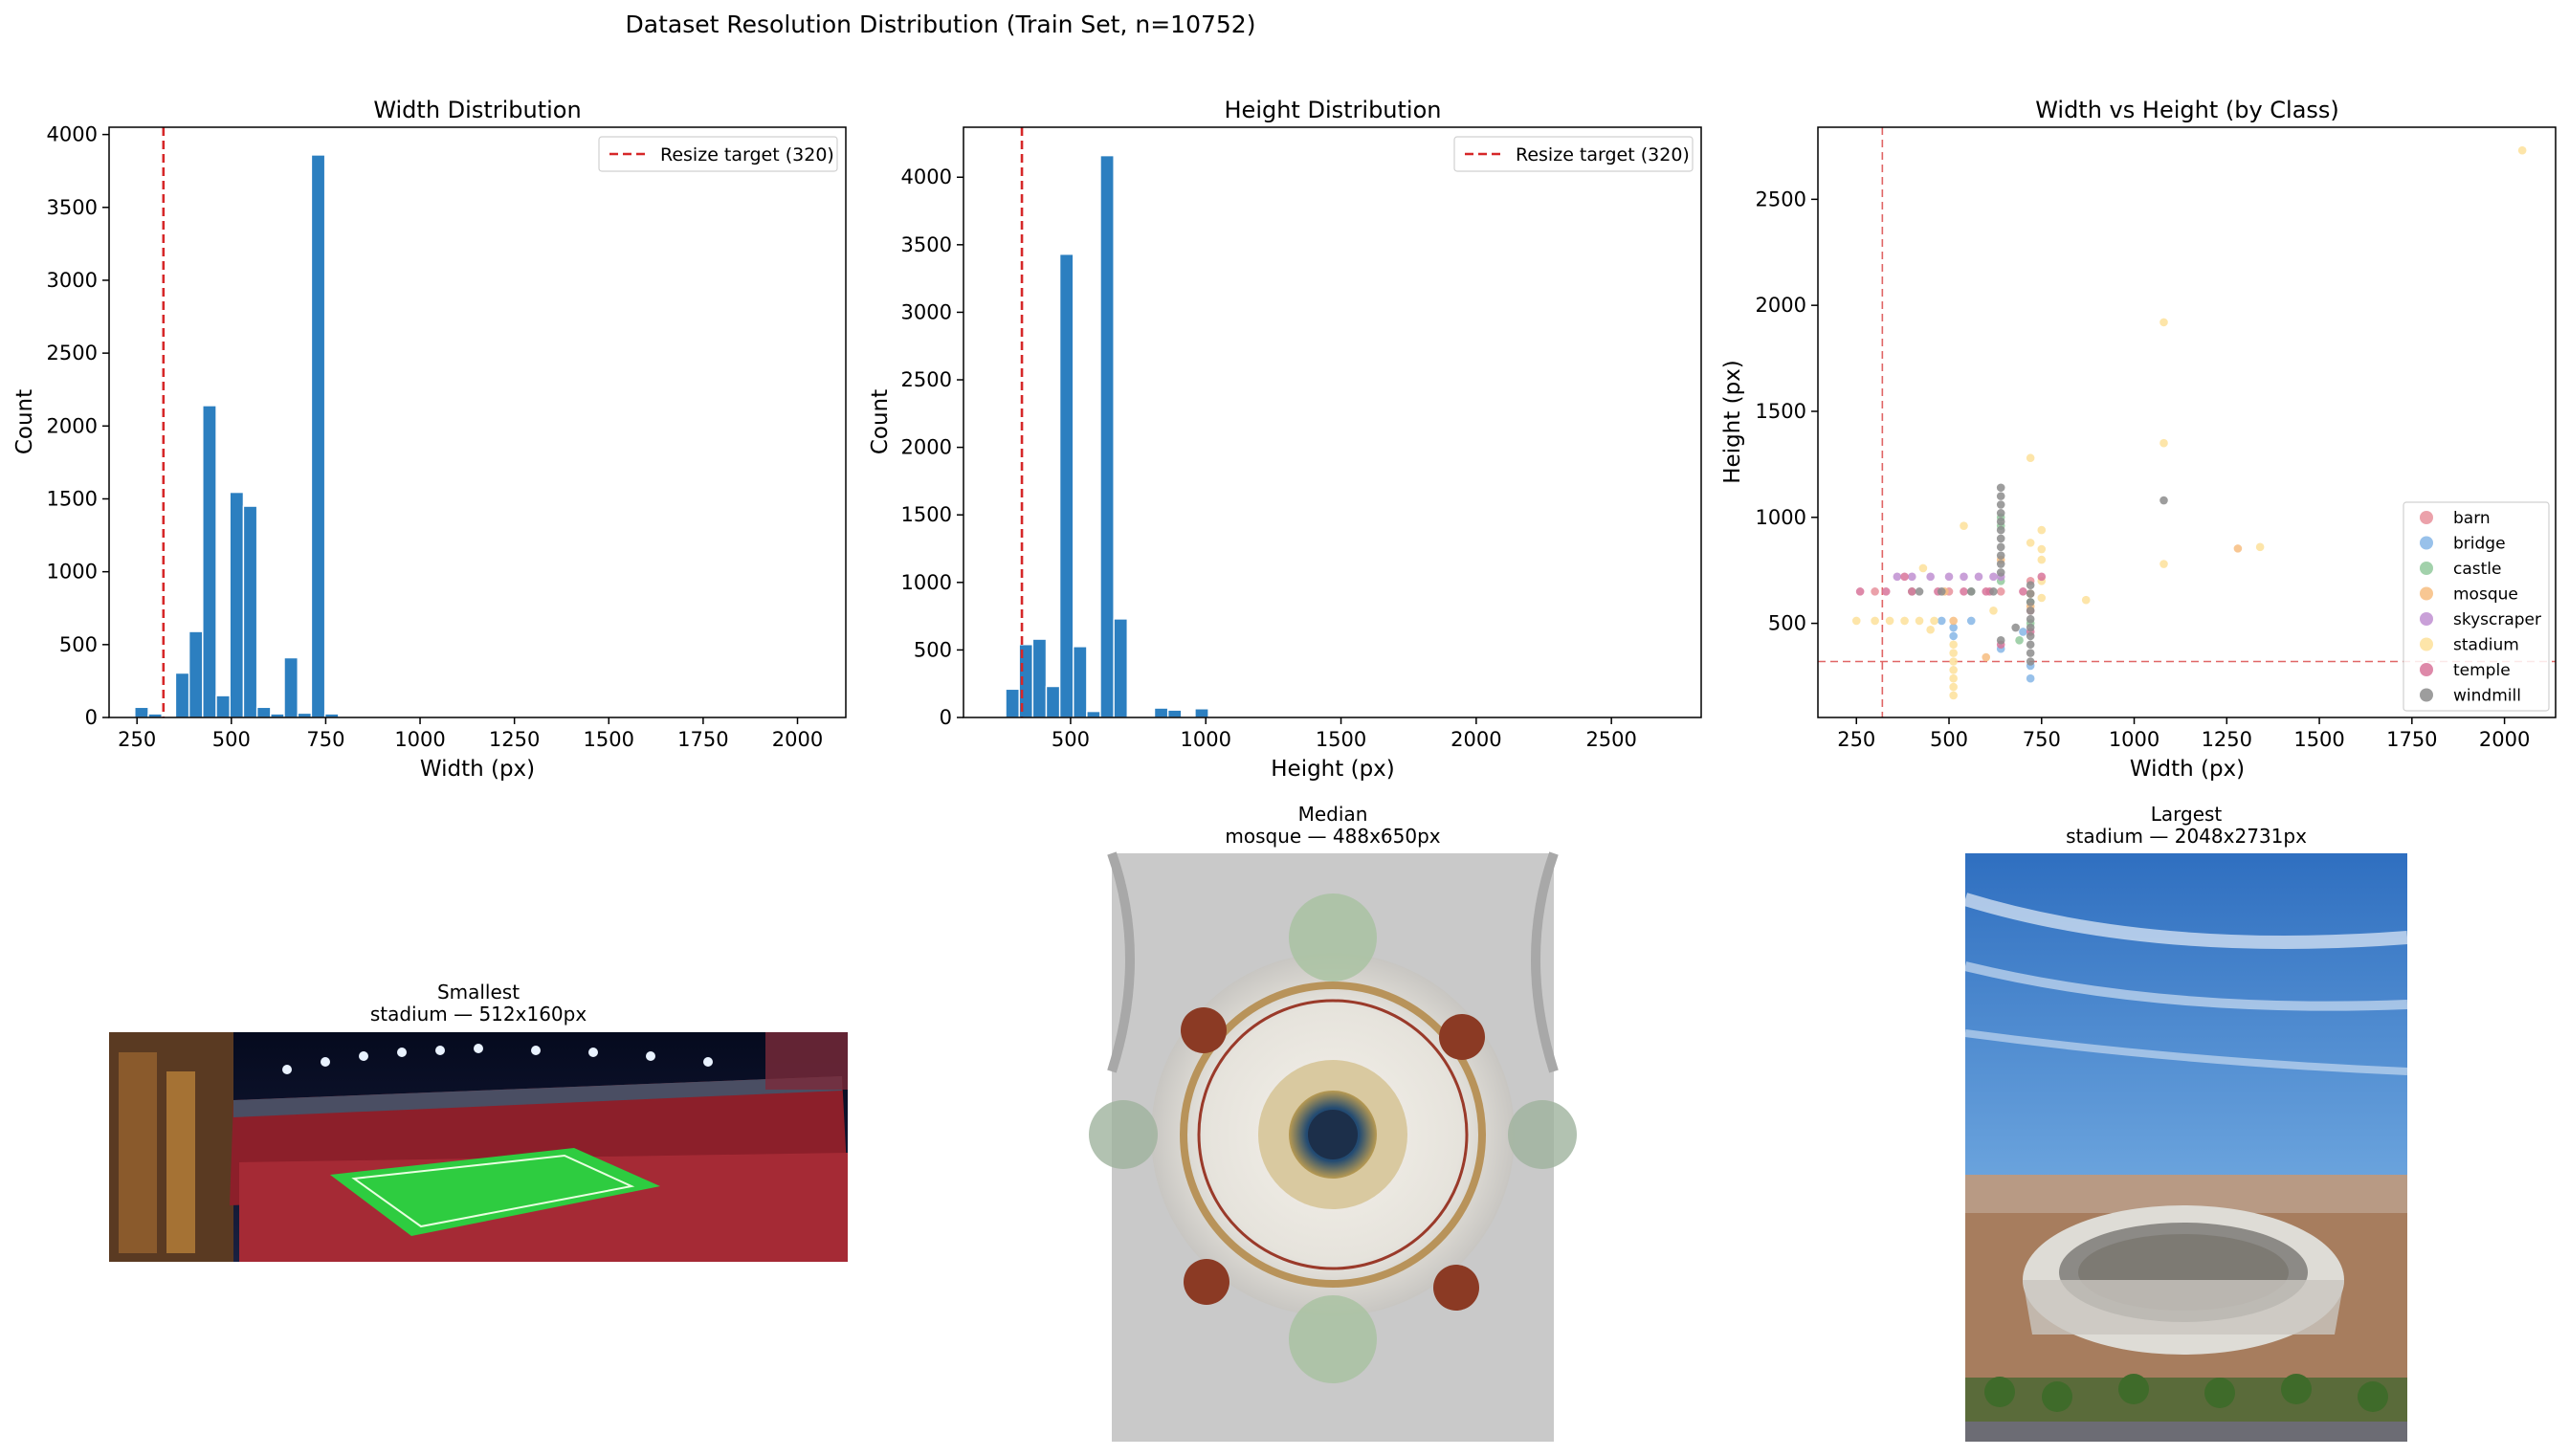  What do you see at coordinates (73, 353) in the screenshot?
I see `width-y-tick-label: 2500` at bounding box center [73, 353].